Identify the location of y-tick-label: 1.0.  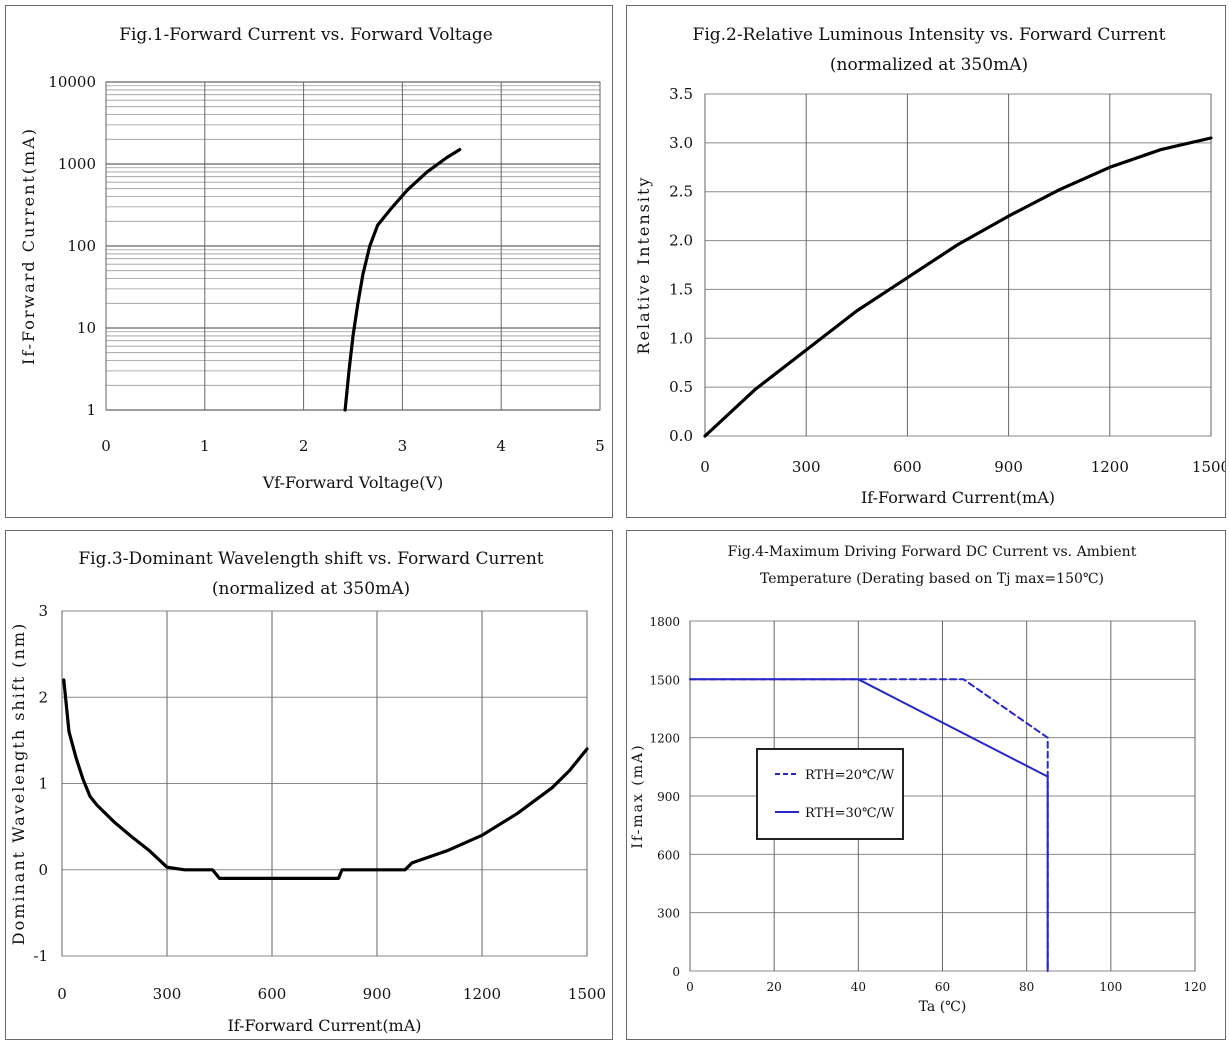
(681, 338).